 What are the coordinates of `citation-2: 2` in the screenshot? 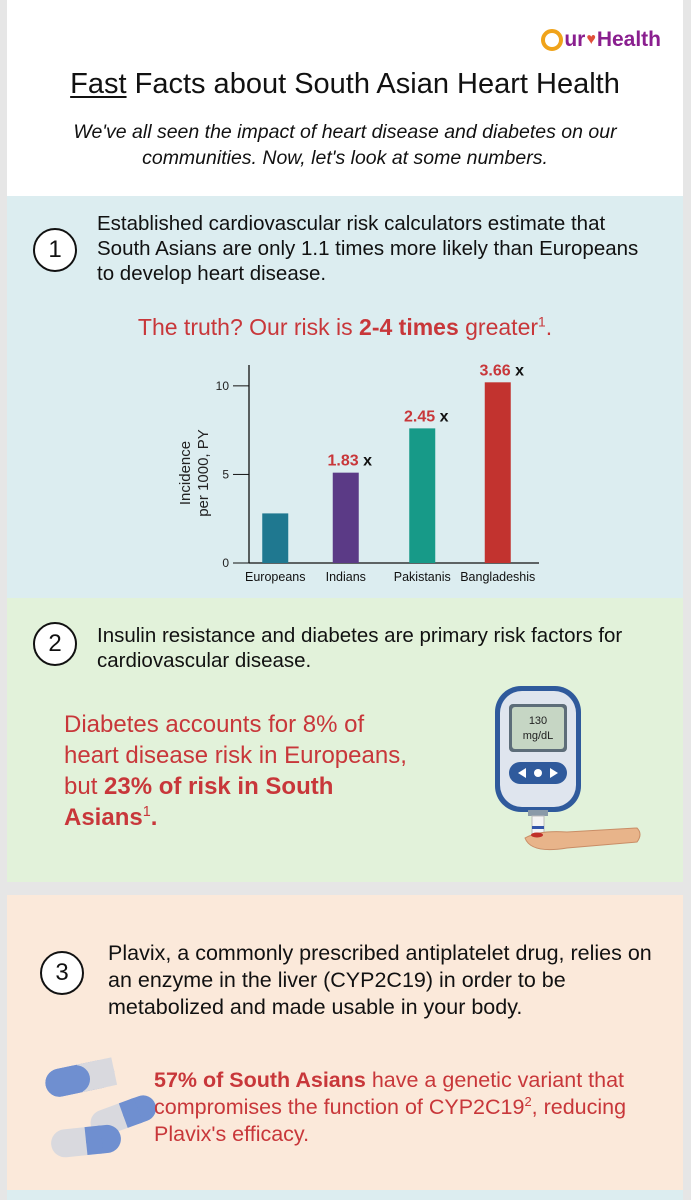 It's located at (528, 1101).